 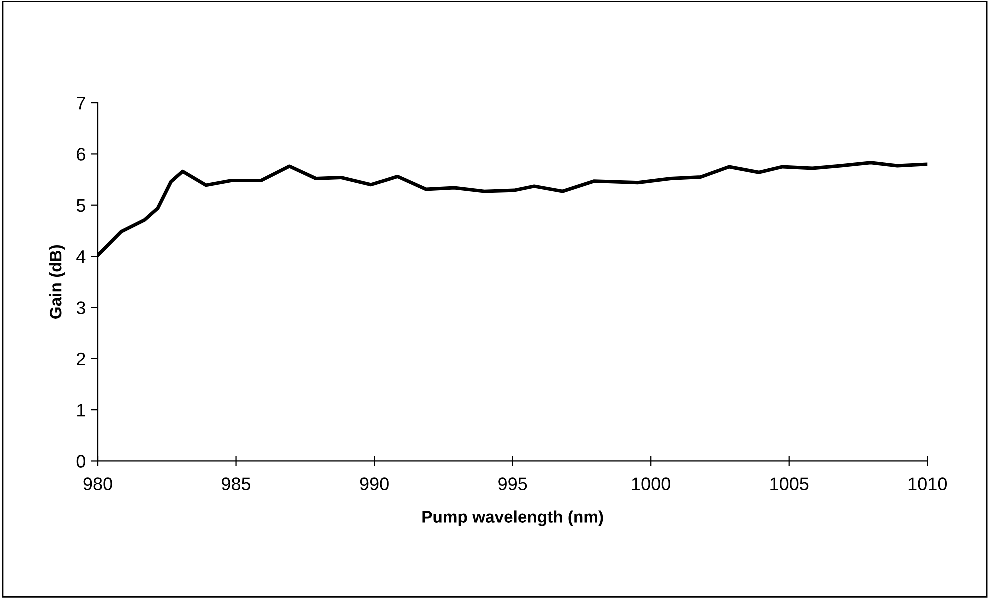 I want to click on y-tick-label: 5, so click(x=81, y=205).